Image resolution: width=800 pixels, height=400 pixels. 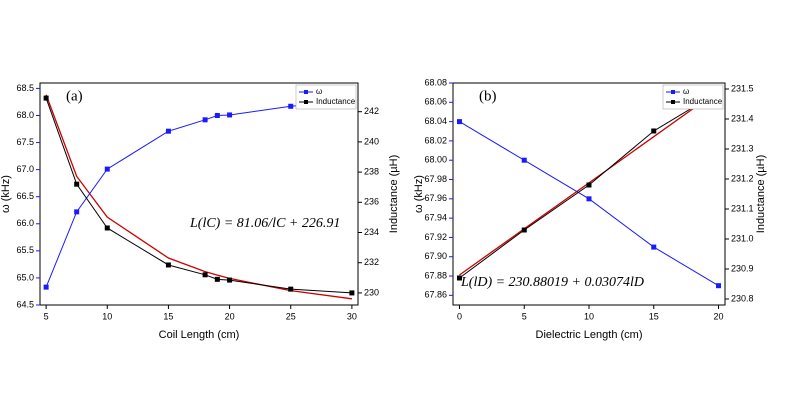 What do you see at coordinates (435, 121) in the screenshot?
I see `y-tick-label: 68.04` at bounding box center [435, 121].